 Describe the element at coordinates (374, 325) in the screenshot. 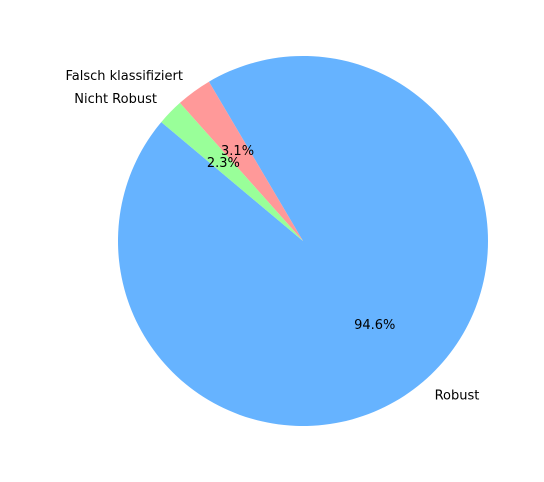

I see `pie-percent-label-0: 94.6%` at that location.